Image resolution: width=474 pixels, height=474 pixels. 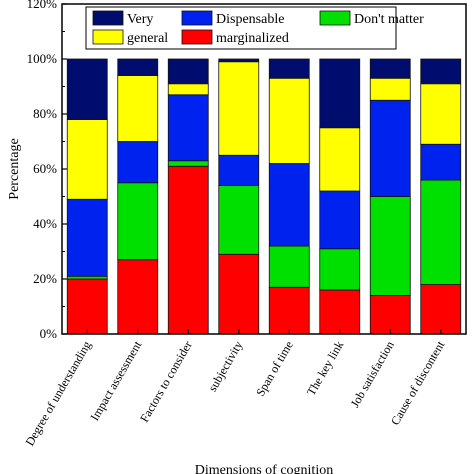 What do you see at coordinates (250, 19) in the screenshot?
I see `legend-label-dispensable: Dispensable` at bounding box center [250, 19].